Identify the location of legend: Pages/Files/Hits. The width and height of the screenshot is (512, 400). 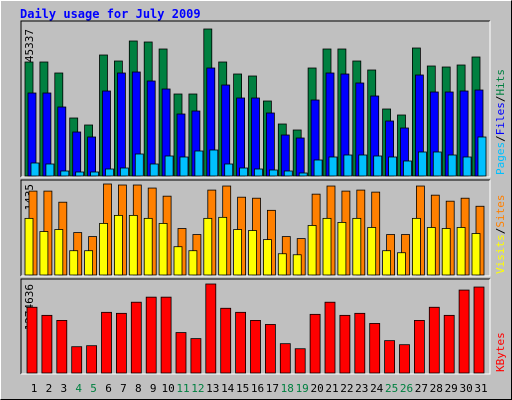
(500, 122).